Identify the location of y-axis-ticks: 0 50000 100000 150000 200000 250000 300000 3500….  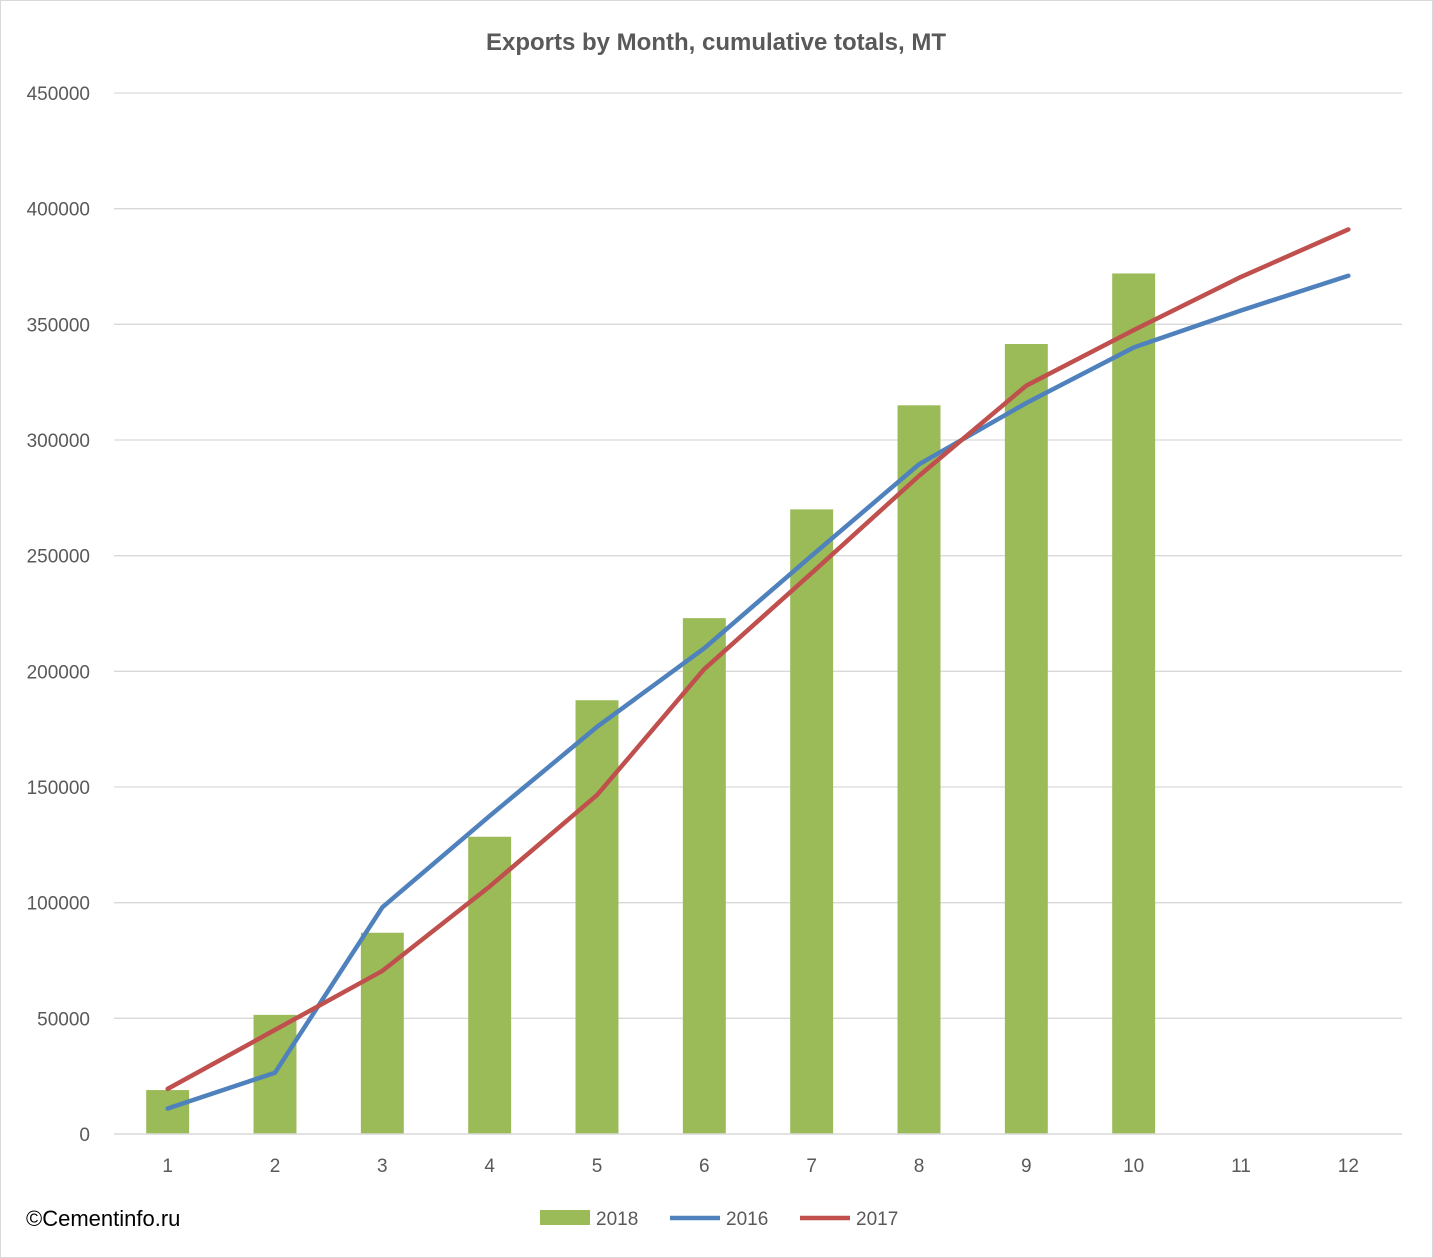
(58, 615).